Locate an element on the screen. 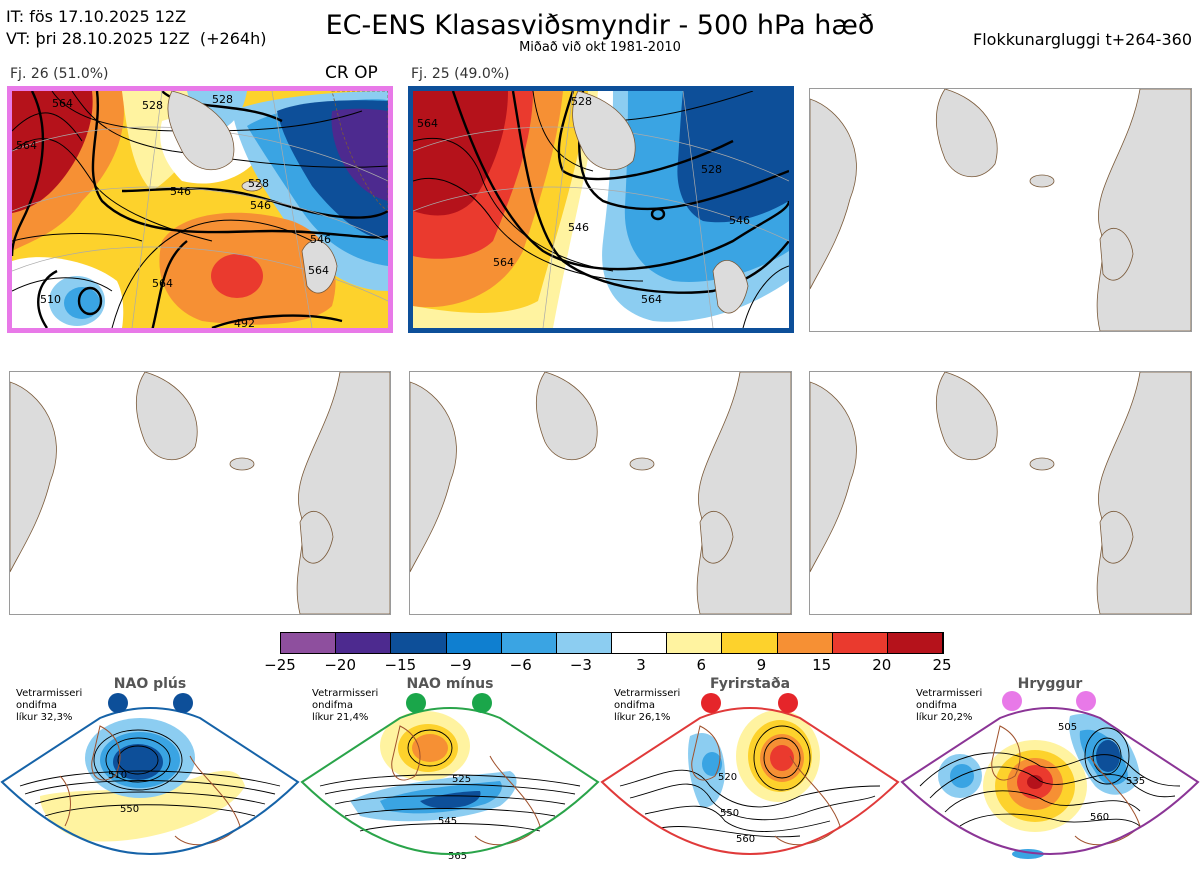  page-subtitle: Miðað við okt 1981-2010 is located at coordinates (600, 47).